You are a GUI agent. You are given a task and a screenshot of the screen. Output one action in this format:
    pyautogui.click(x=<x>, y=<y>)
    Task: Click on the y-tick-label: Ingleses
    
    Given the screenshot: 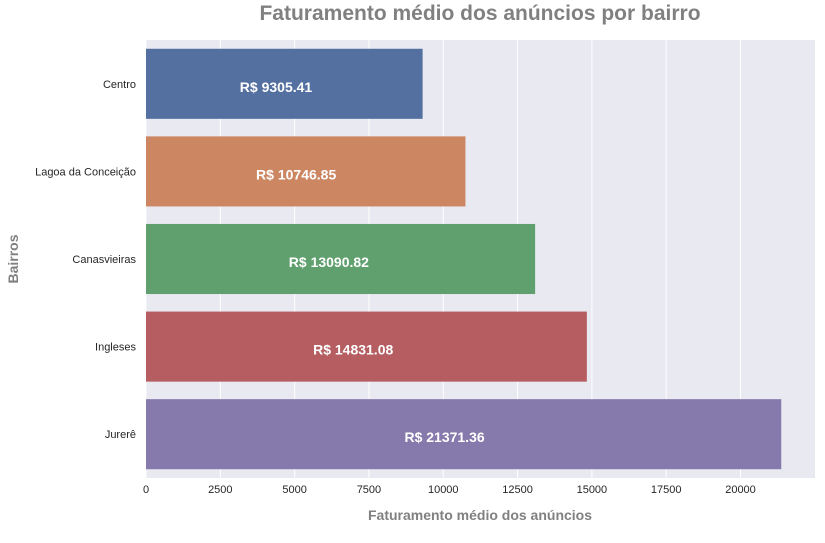 What is the action you would take?
    pyautogui.click(x=115, y=348)
    